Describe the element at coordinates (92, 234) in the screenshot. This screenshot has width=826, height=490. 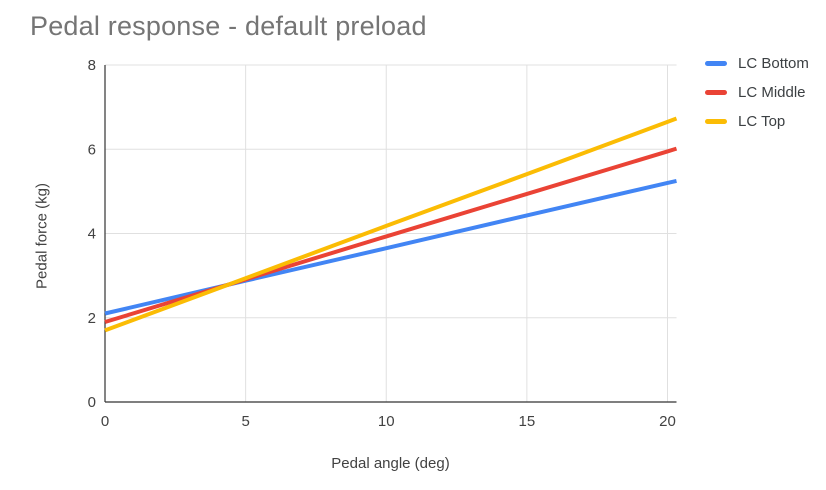
I see `y-tick-label-4: 4` at that location.